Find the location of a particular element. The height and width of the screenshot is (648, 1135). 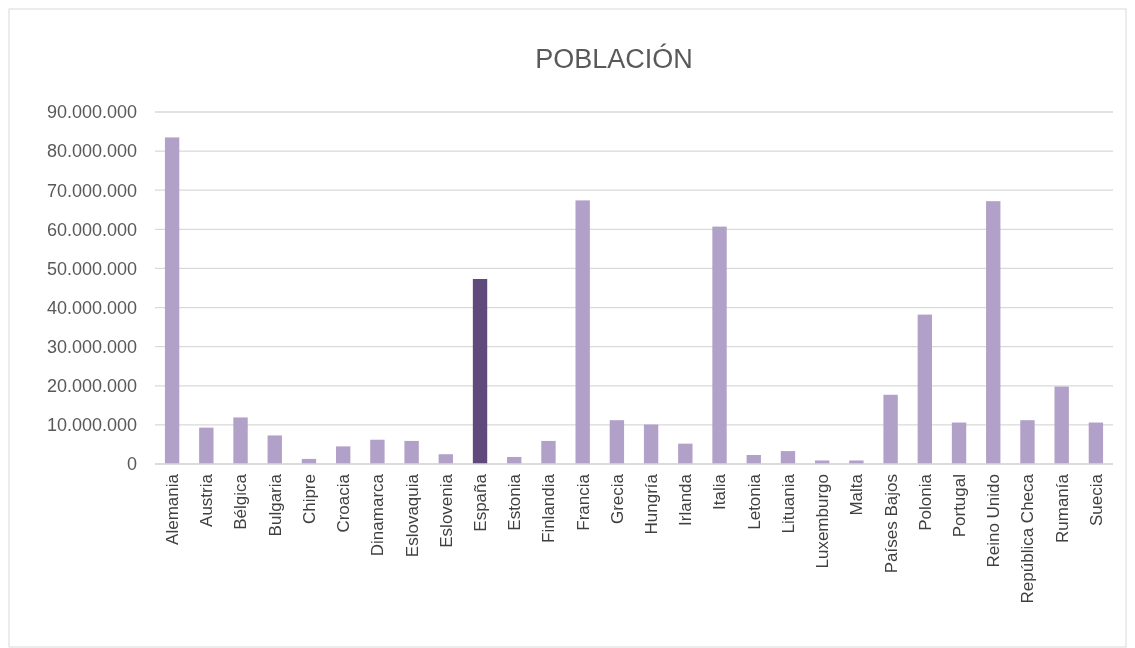

x-tick-label: Dinamarca is located at coordinates (378, 515).